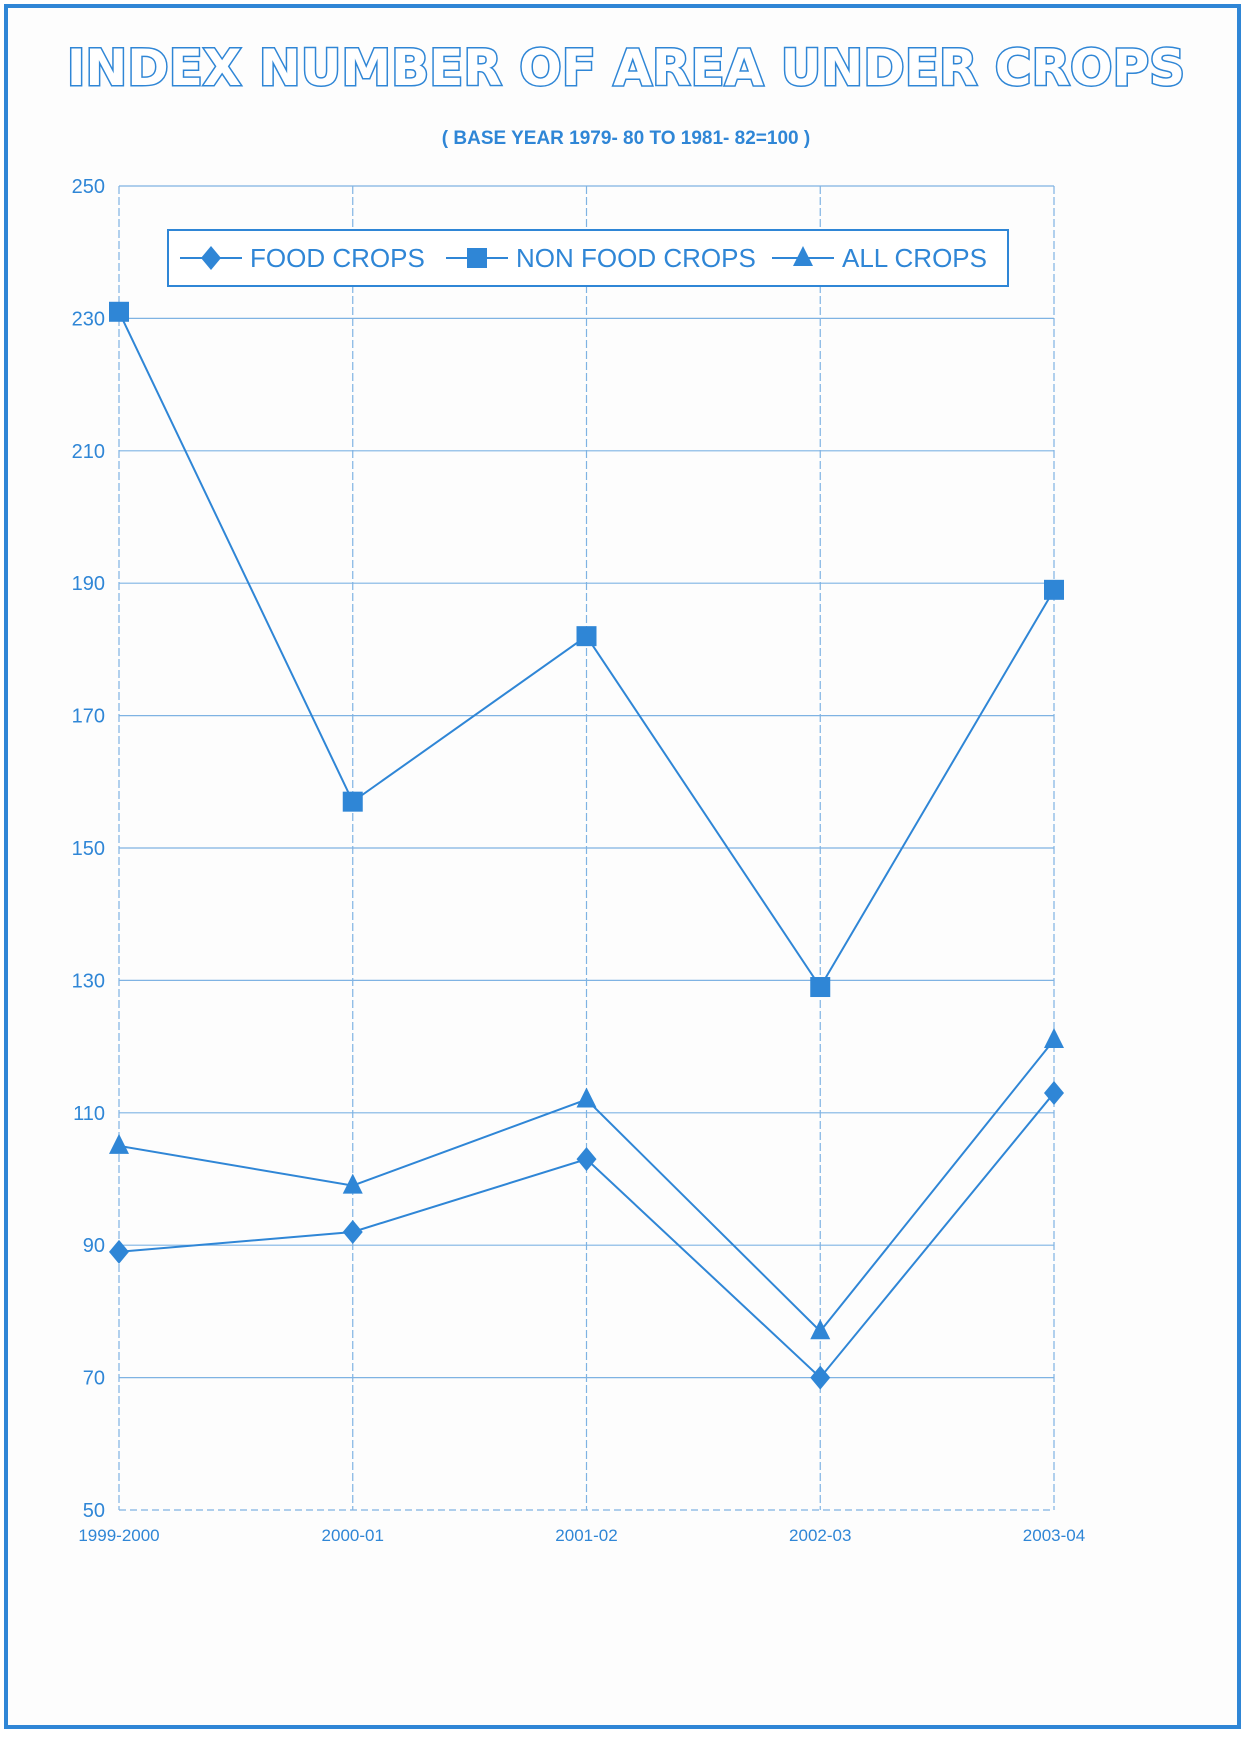 This screenshot has height=1741, width=1254. I want to click on y-tick-label: 230, so click(88, 319).